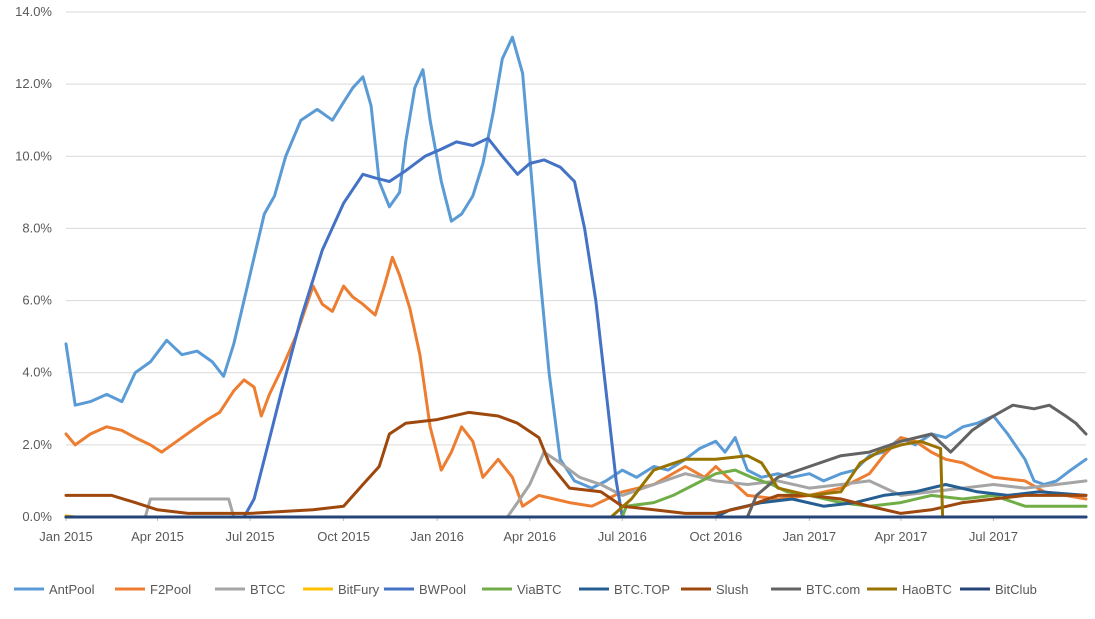  Describe the element at coordinates (810, 536) in the screenshot. I see `x-tick-label: Jan 2017` at that location.